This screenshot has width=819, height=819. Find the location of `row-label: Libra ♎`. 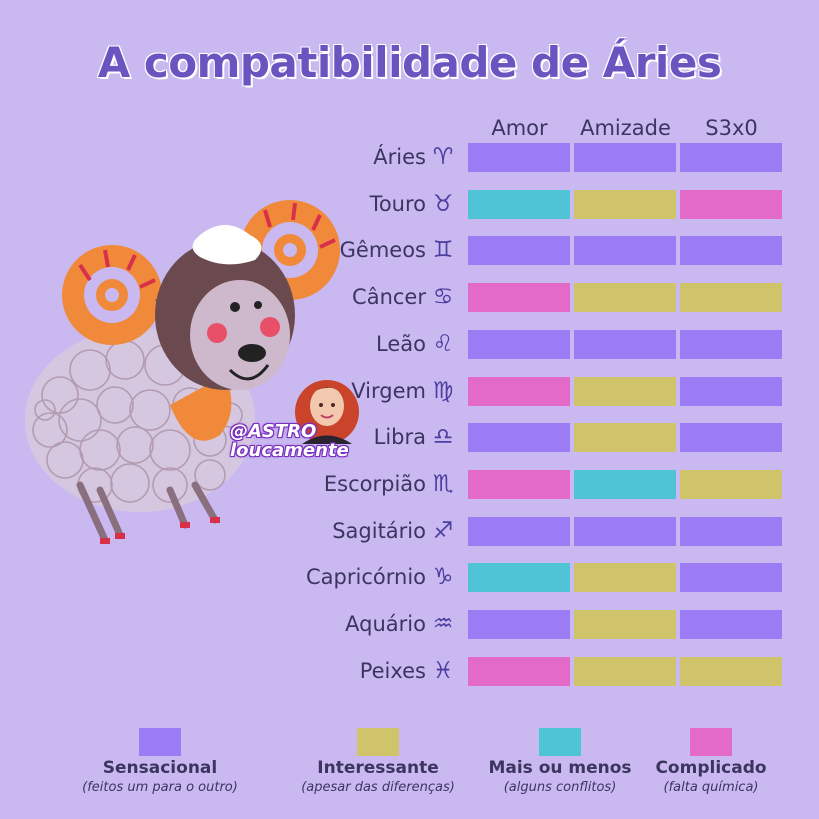

row-label: Libra ♎ is located at coordinates (353, 437).